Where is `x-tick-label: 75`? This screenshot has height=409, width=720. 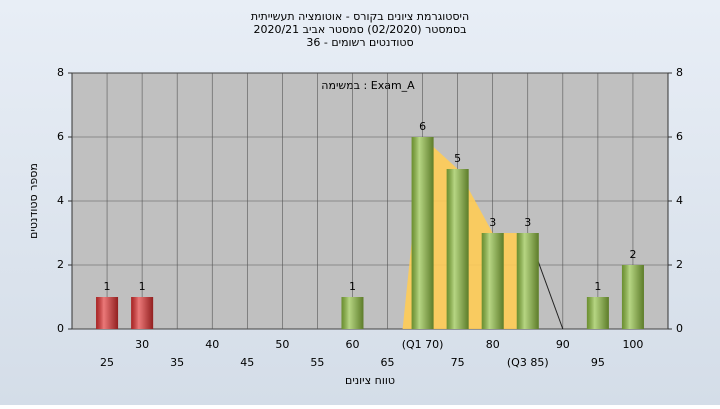 x-tick-label: 75 is located at coordinates (458, 362).